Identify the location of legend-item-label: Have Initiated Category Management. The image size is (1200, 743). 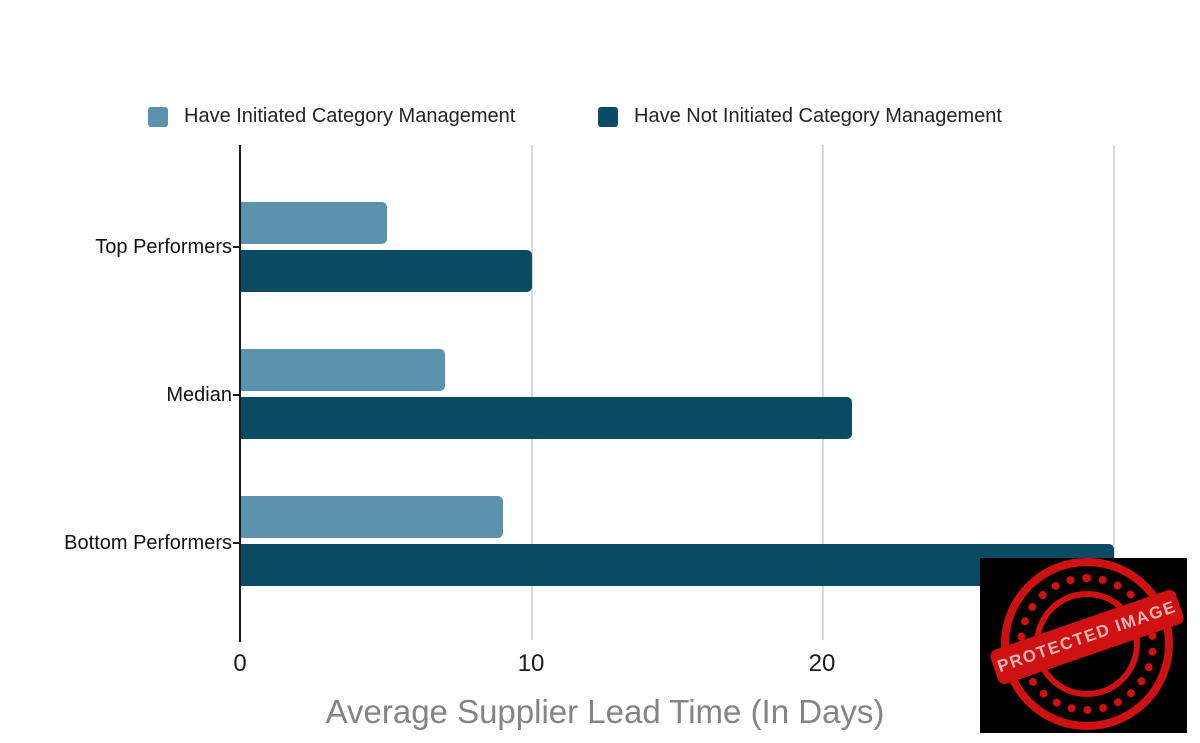
(350, 116).